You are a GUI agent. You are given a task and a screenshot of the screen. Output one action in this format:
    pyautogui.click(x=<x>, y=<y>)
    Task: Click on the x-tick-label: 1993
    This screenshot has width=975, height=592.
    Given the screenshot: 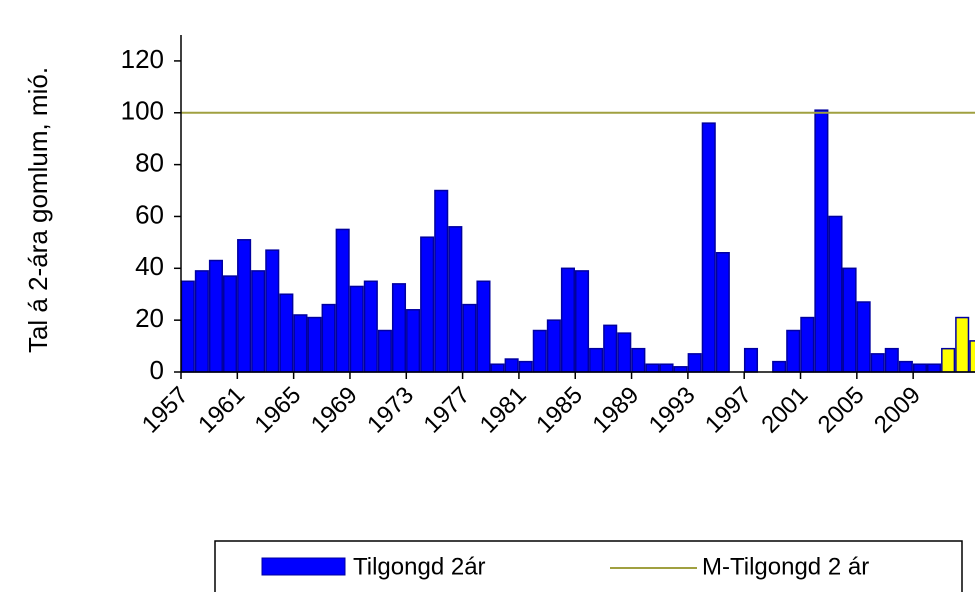 What is the action you would take?
    pyautogui.click(x=672, y=410)
    